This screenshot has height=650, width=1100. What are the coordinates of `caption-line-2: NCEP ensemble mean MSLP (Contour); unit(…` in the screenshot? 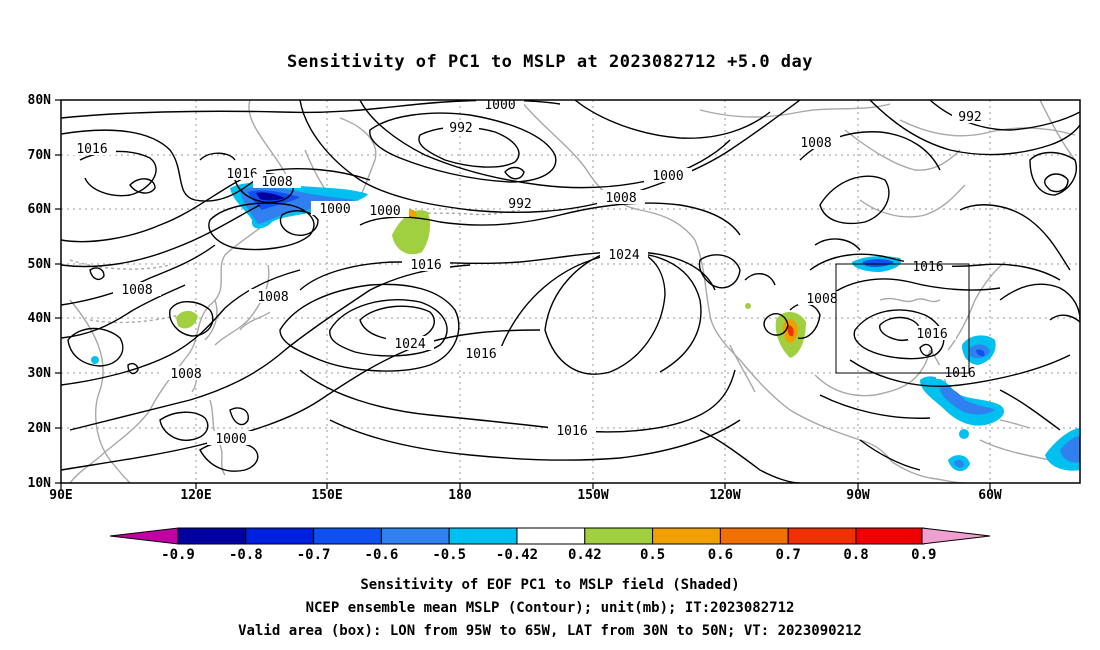 It's located at (550, 608).